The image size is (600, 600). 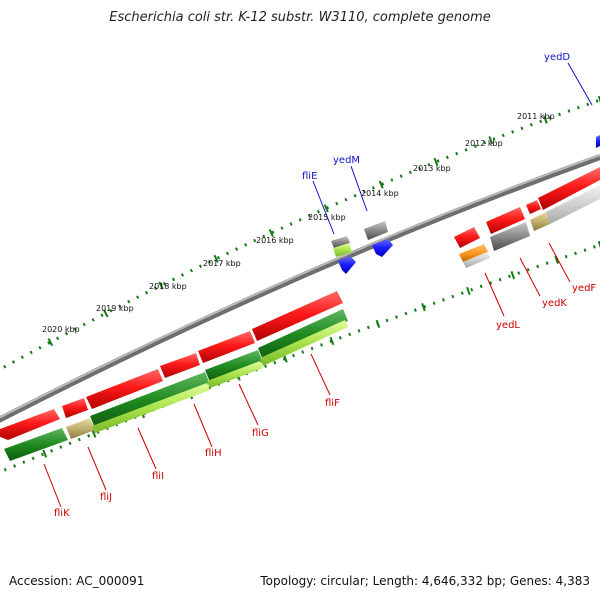 I want to click on leader-line-fliF, so click(x=320, y=374).